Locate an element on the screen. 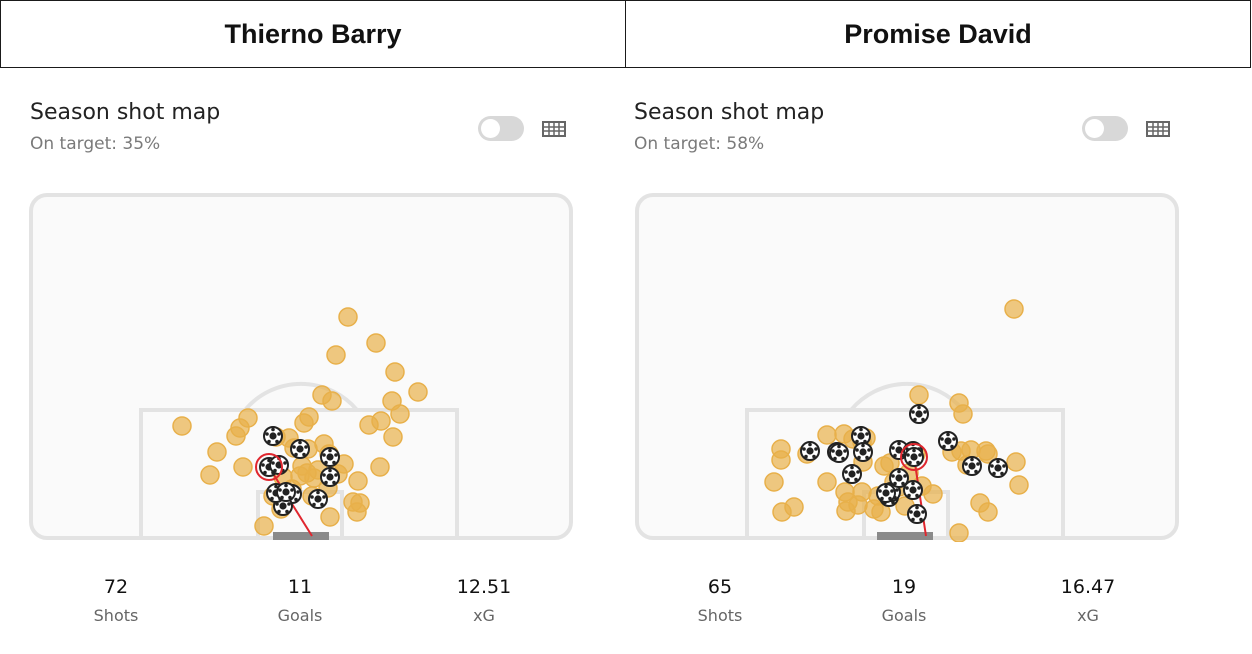 This screenshot has height=654, width=1252. stat-value: 65 is located at coordinates (720, 587).